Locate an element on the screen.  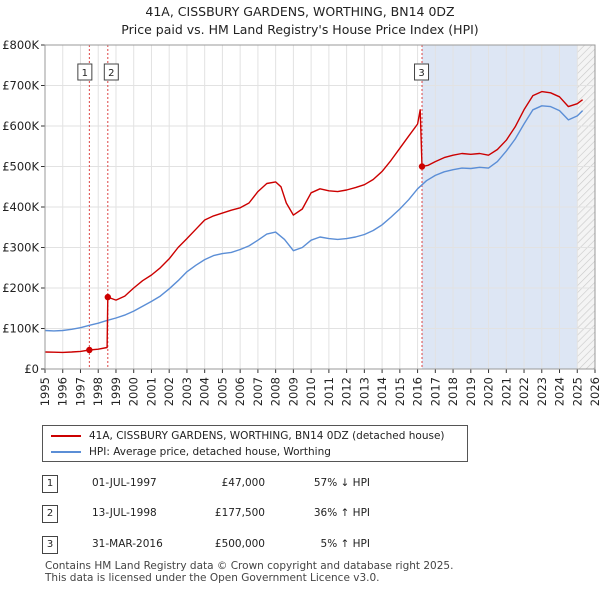
x-tick-label: 2006 is located at coordinates (240, 391).